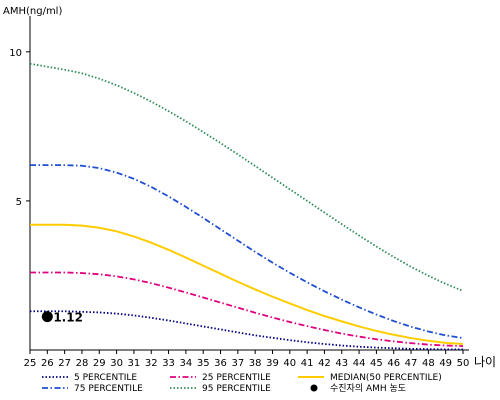 The width and height of the screenshot is (500, 400). Describe the element at coordinates (203, 363) in the screenshot. I see `x-tick-label: 35` at that location.